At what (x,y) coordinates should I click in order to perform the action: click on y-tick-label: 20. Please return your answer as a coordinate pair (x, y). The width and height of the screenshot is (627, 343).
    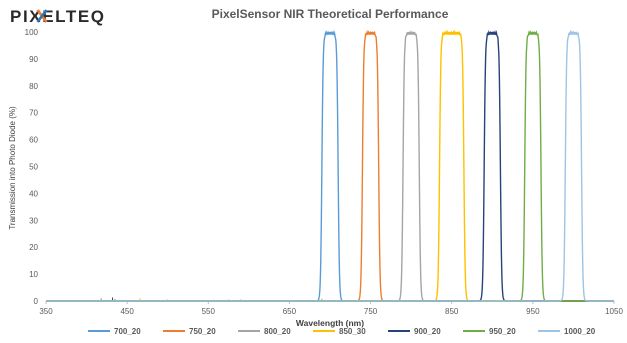
    Looking at the image, I should click on (33, 247).